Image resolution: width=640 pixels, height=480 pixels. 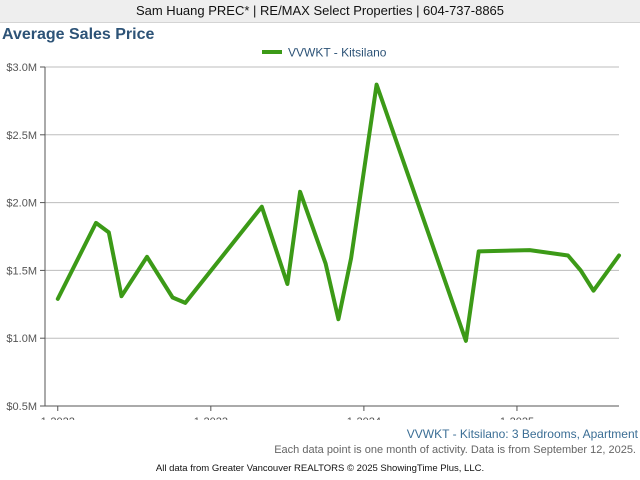 What do you see at coordinates (78, 34) in the screenshot?
I see `chart-title: Average Sales Price` at bounding box center [78, 34].